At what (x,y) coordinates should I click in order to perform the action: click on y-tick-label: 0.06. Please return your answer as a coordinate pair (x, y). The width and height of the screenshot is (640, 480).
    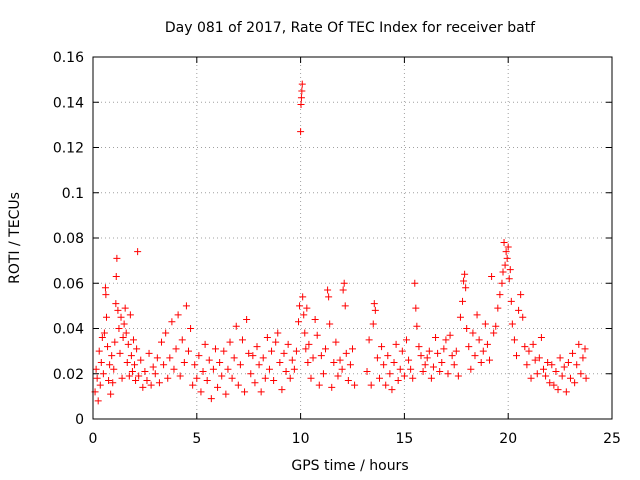
    Looking at the image, I should click on (68, 284).